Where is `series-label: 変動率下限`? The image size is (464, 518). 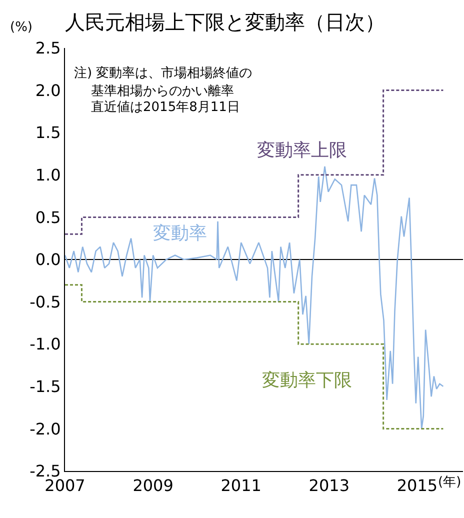 series-label: 変動率下限 is located at coordinates (307, 380).